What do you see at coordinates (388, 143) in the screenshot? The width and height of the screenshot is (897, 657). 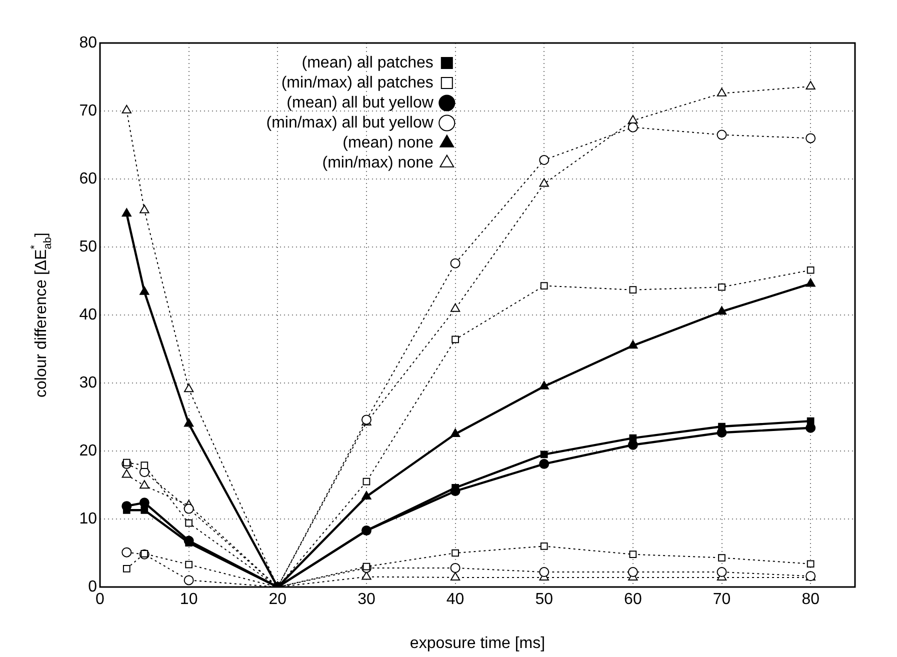 I see `legend-label: (mean) none` at bounding box center [388, 143].